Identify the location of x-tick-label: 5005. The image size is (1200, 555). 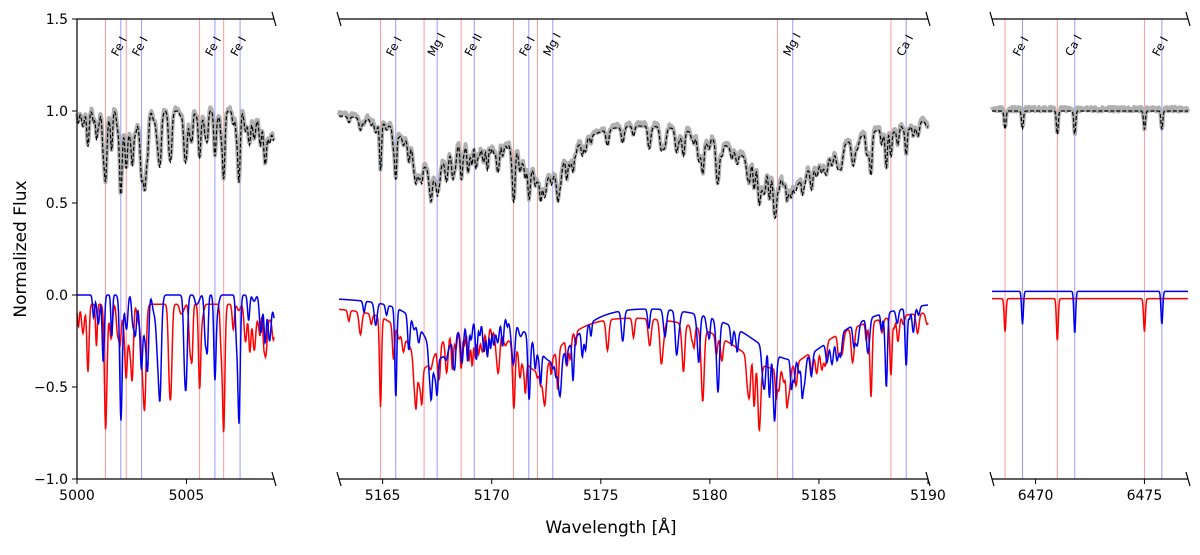
(187, 496).